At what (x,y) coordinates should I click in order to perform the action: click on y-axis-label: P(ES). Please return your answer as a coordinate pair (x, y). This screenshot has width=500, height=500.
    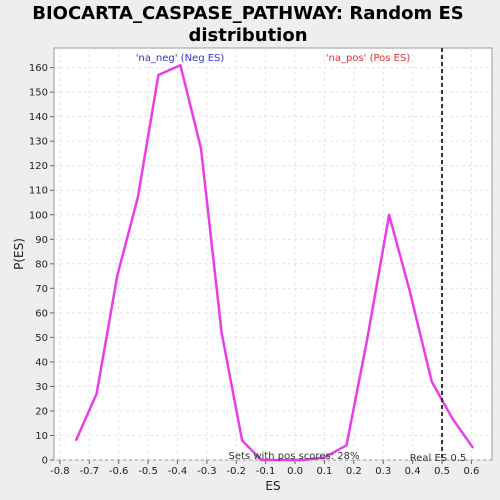
    Looking at the image, I should click on (19, 254).